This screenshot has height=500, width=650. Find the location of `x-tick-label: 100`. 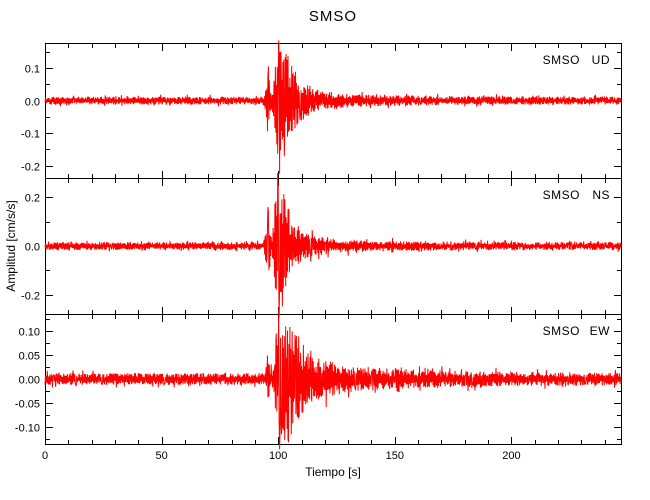

x-tick-label: 100 is located at coordinates (278, 456).